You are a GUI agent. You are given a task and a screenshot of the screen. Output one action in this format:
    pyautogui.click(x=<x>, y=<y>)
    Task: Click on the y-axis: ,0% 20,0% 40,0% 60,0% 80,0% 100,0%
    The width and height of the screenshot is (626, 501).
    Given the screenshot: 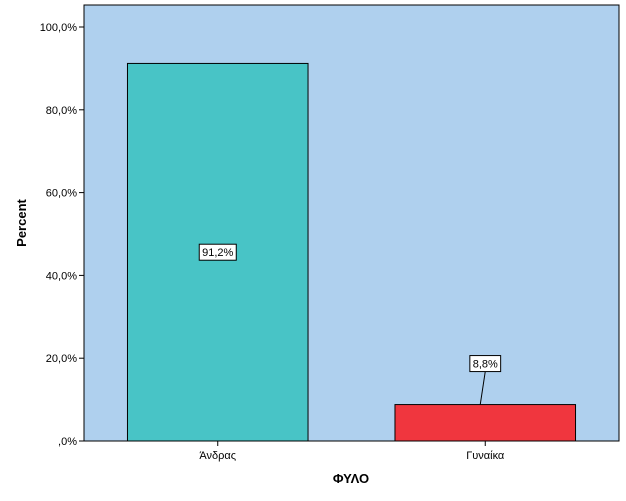 What is the action you would take?
    pyautogui.click(x=62, y=235)
    